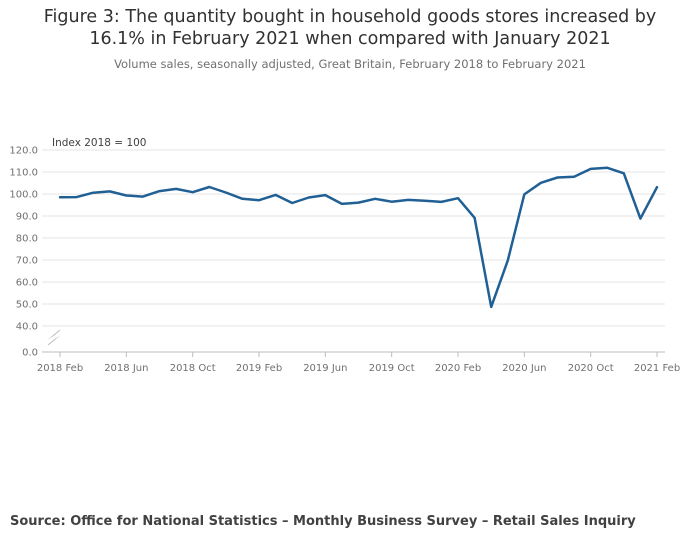 Image resolution: width=700 pixels, height=549 pixels. Describe the element at coordinates (30, 353) in the screenshot. I see `y-tick-label: 0.0` at that location.